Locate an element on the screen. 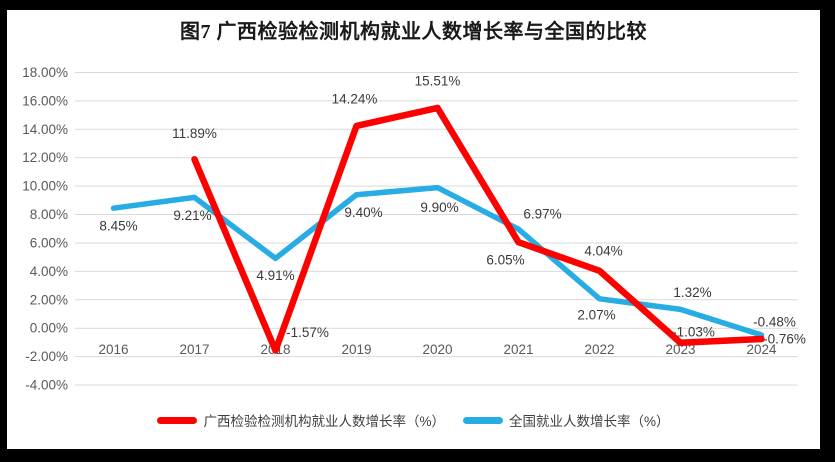  legend-swatch-blue-line is located at coordinates (483, 420).